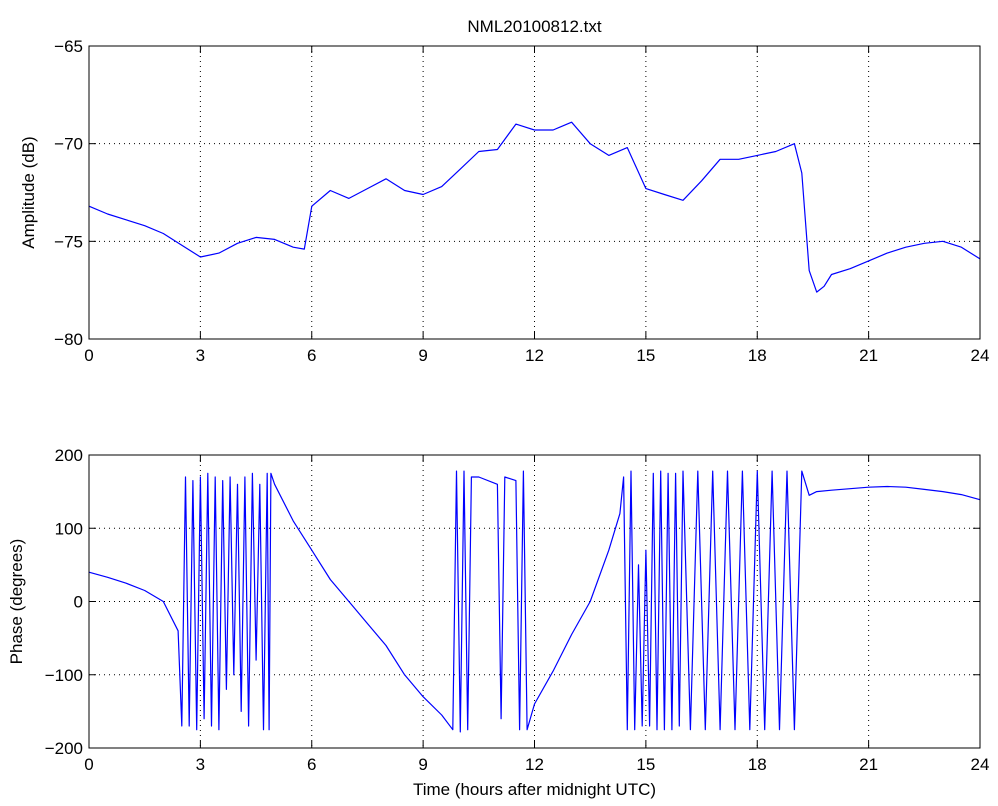 The height and width of the screenshot is (806, 998). I want to click on phase-ytick-label-3: 100, so click(69, 528).